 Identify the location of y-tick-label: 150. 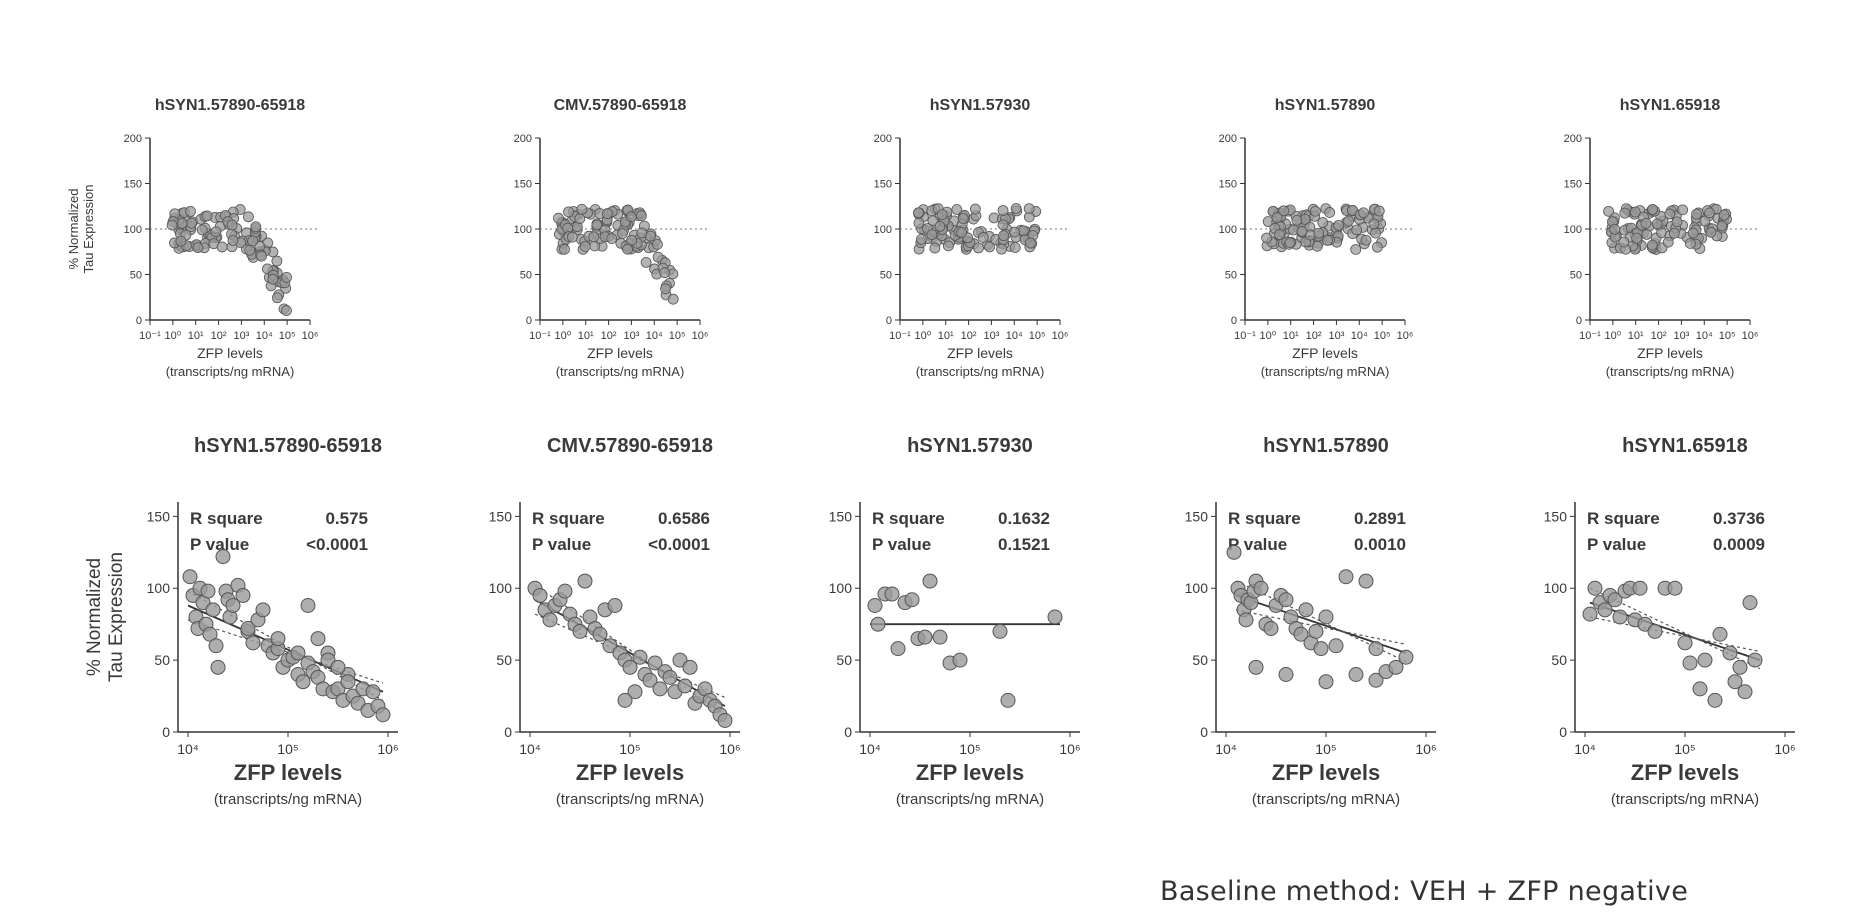
(1556, 516).